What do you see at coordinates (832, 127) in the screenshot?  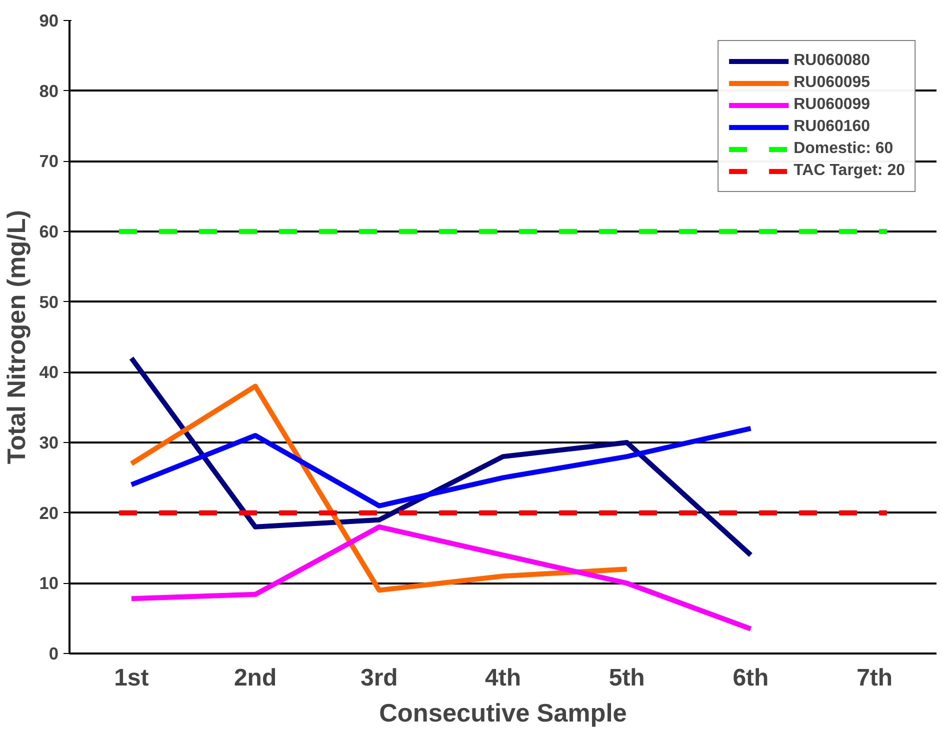 I see `legend-label: RU060160` at bounding box center [832, 127].